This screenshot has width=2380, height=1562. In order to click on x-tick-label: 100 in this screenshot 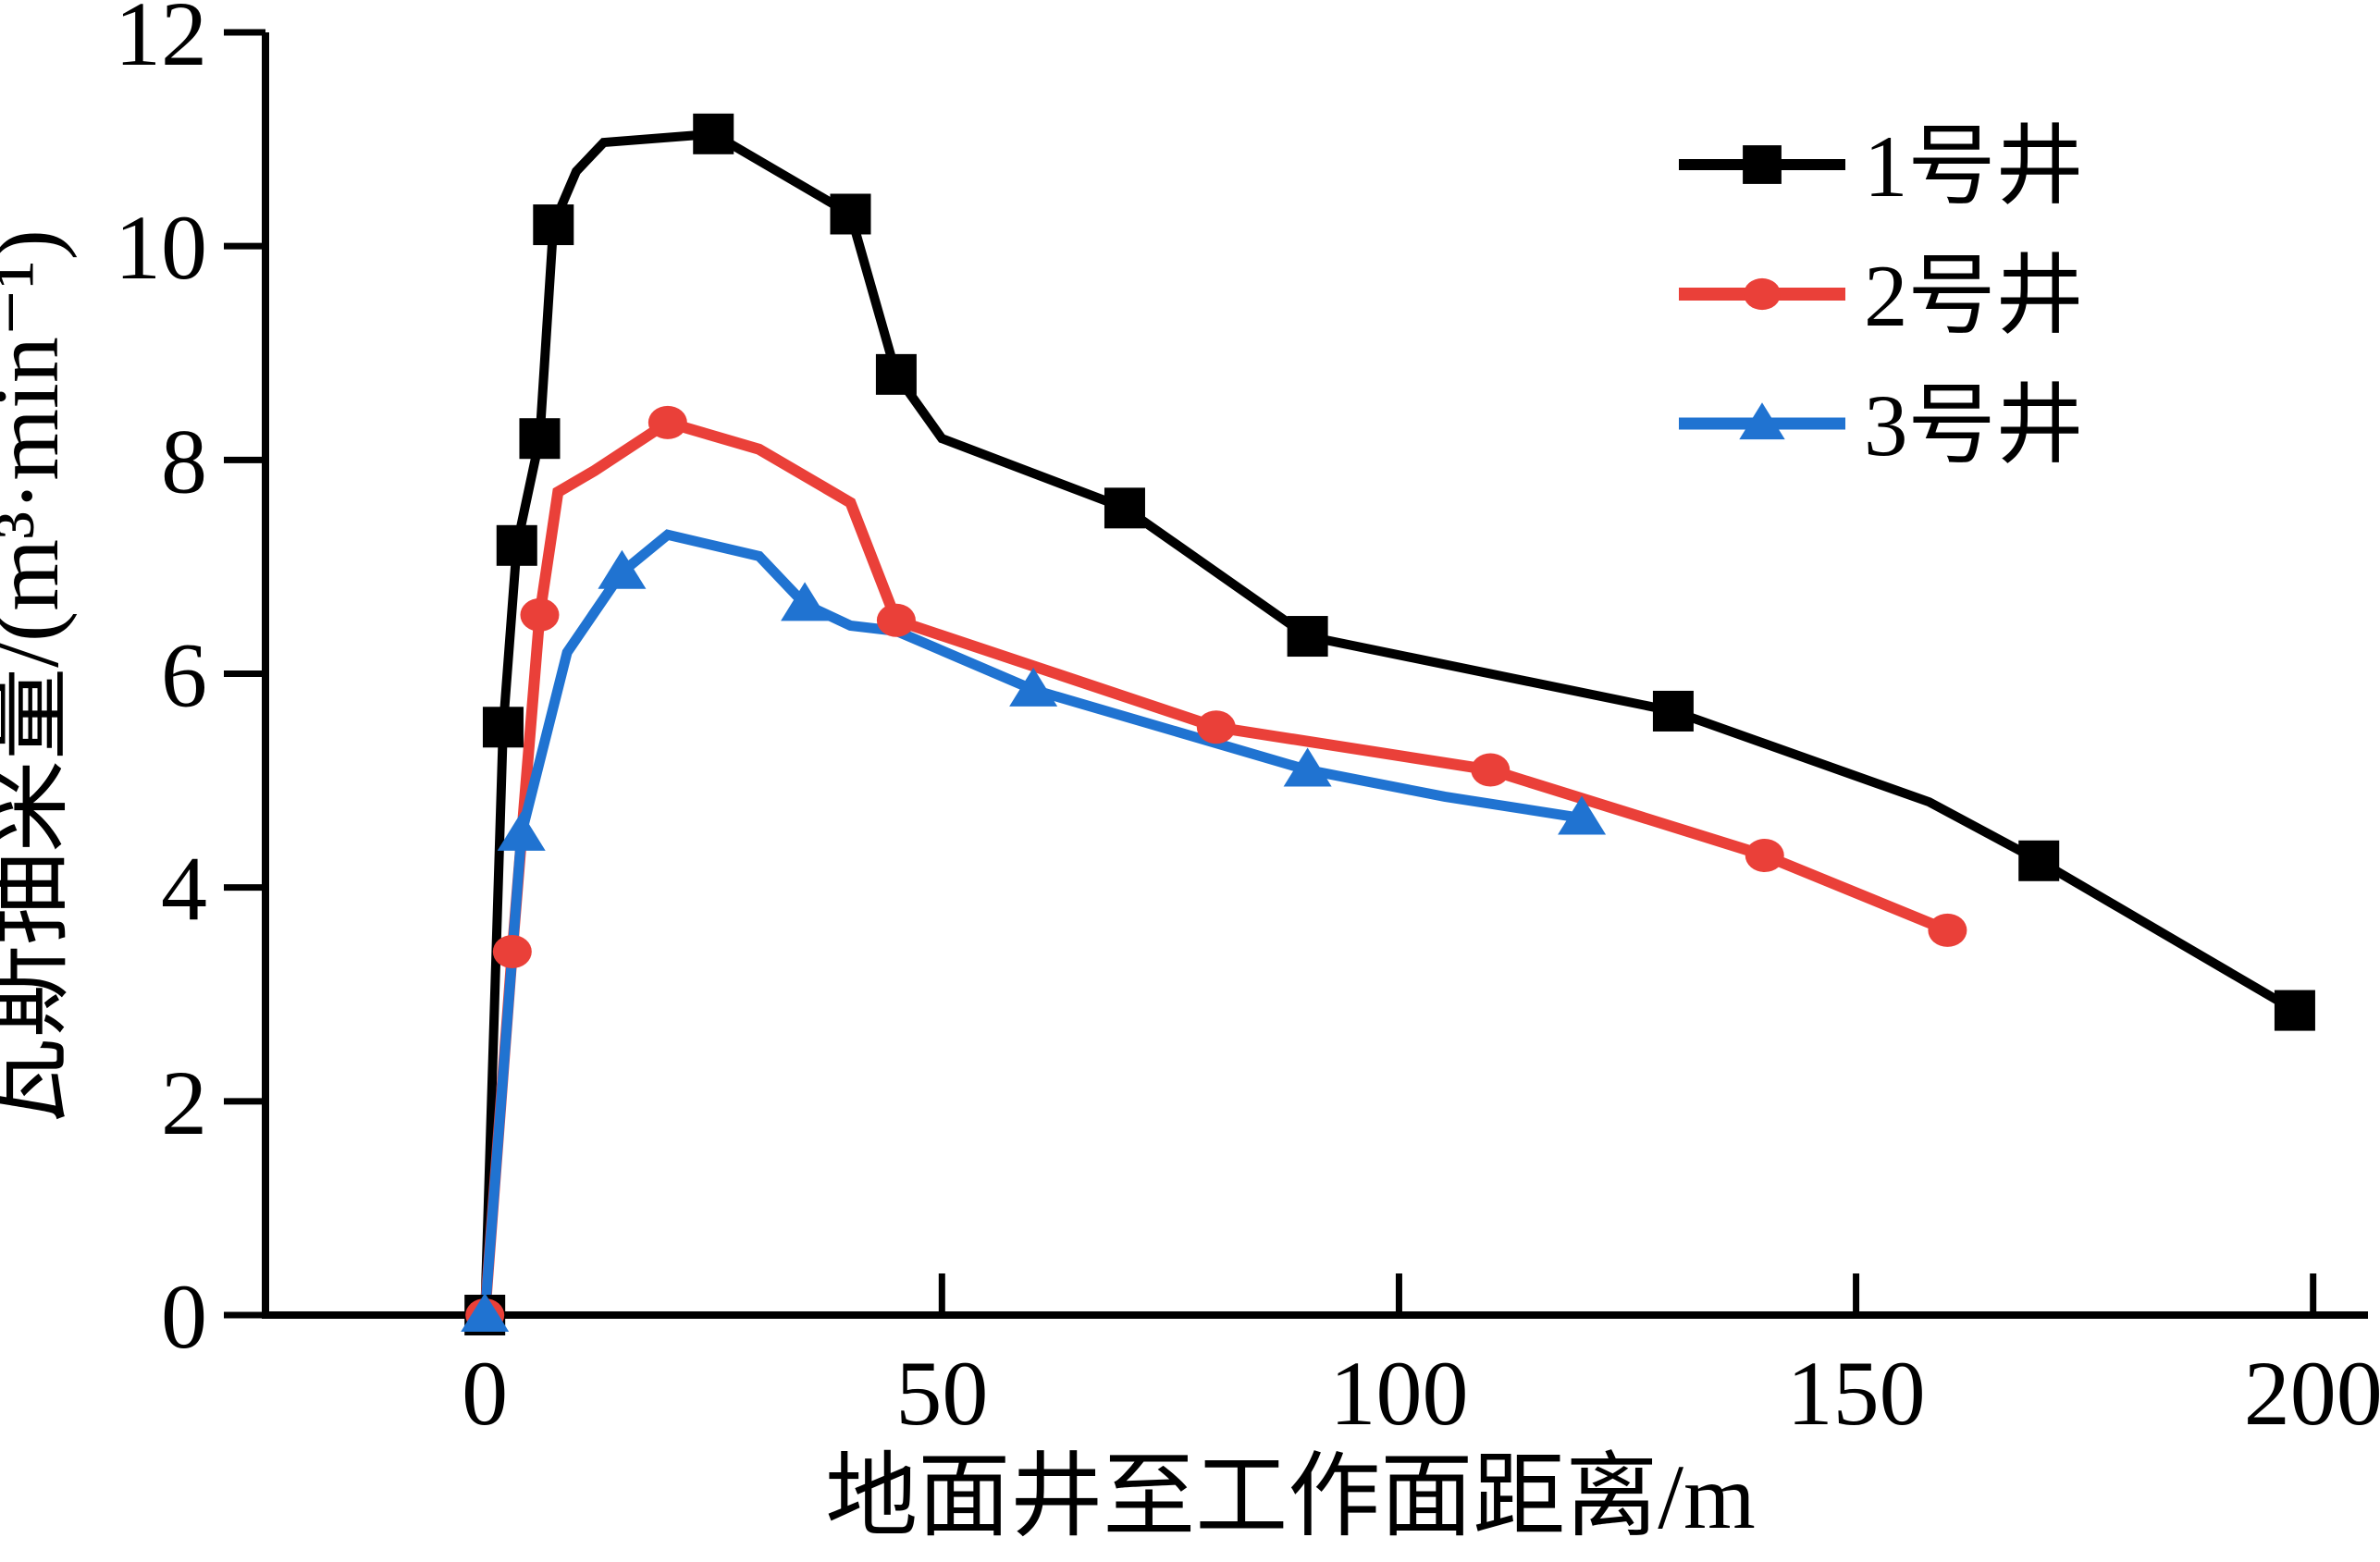, I will do `click(1398, 1393)`.